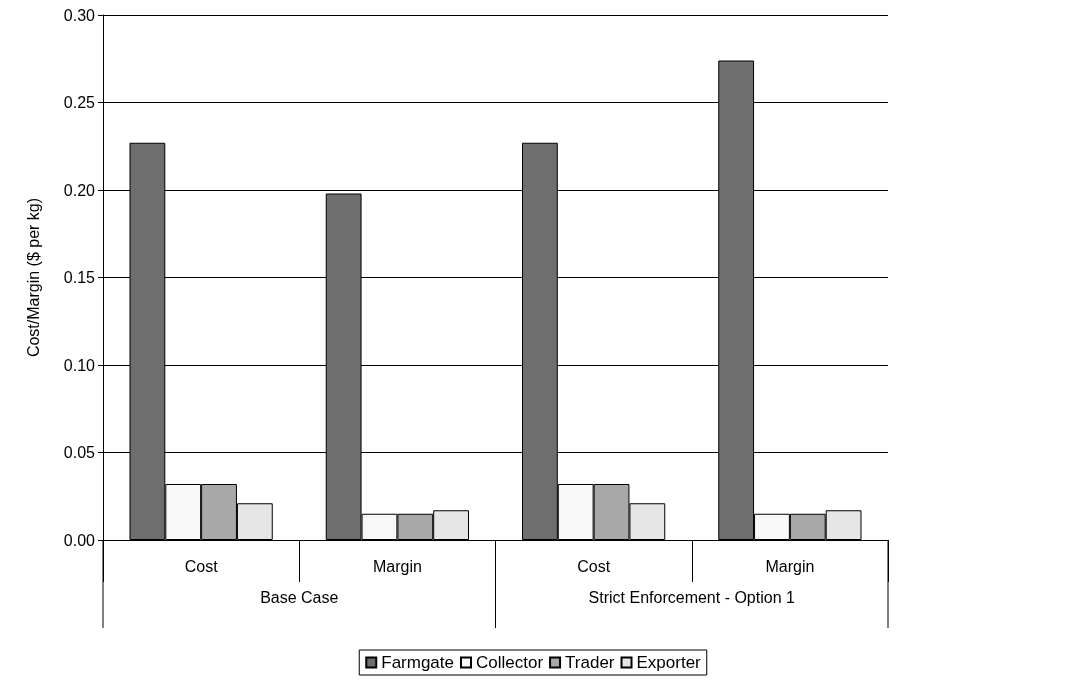 The height and width of the screenshot is (687, 1066). I want to click on y-tick-label: 0.15, so click(79, 277).